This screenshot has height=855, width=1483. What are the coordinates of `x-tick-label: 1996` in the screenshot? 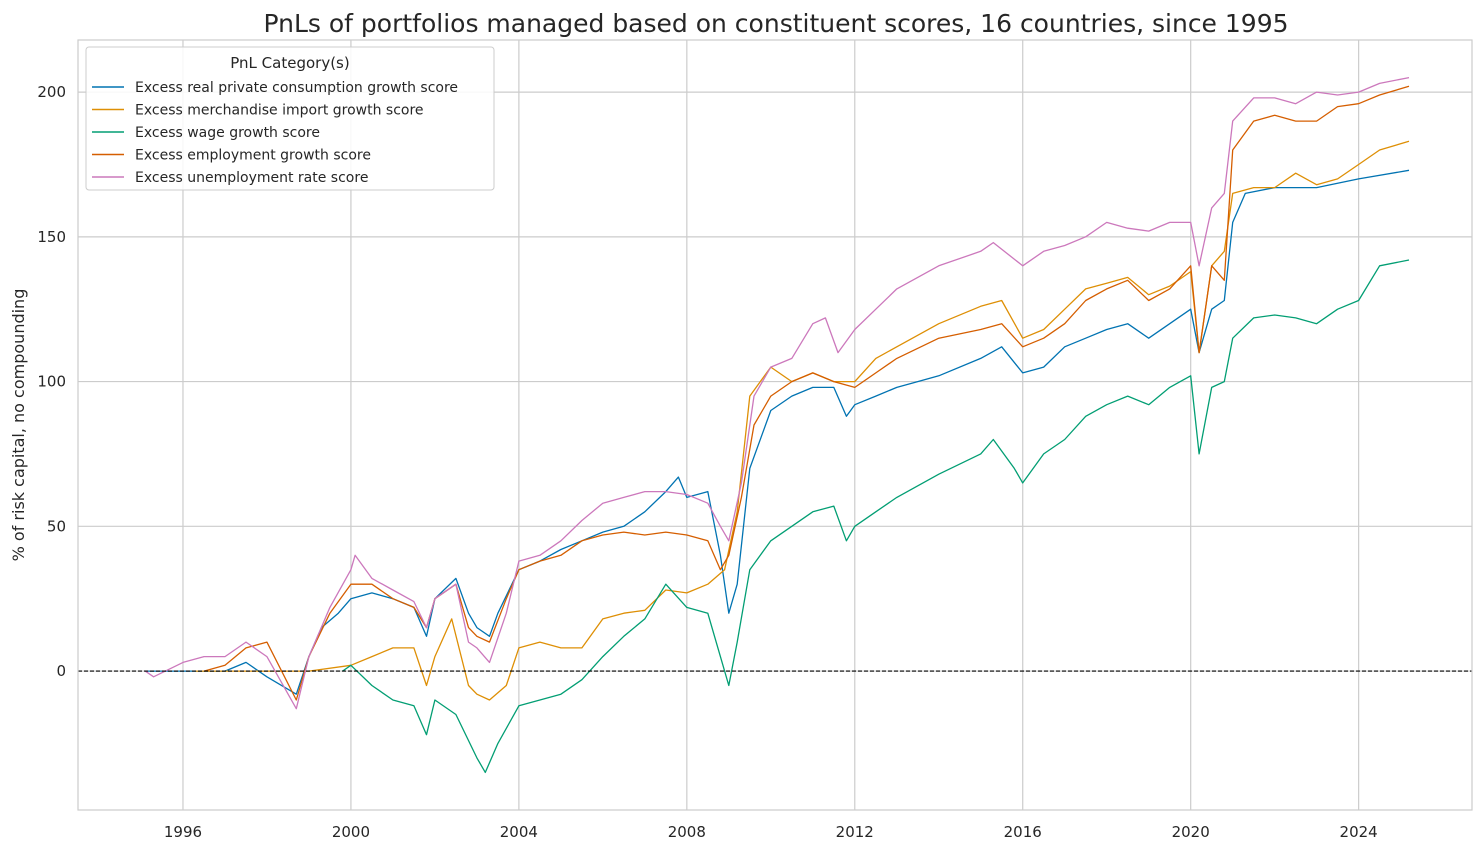 It's located at (183, 832).